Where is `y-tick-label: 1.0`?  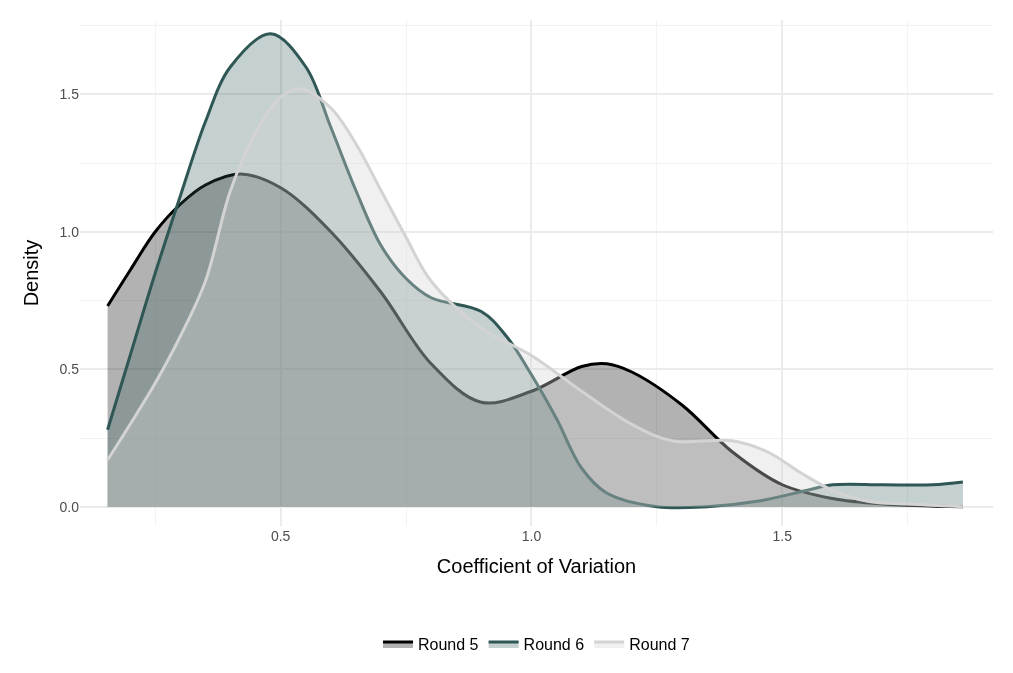
y-tick-label: 1.0 is located at coordinates (69, 231).